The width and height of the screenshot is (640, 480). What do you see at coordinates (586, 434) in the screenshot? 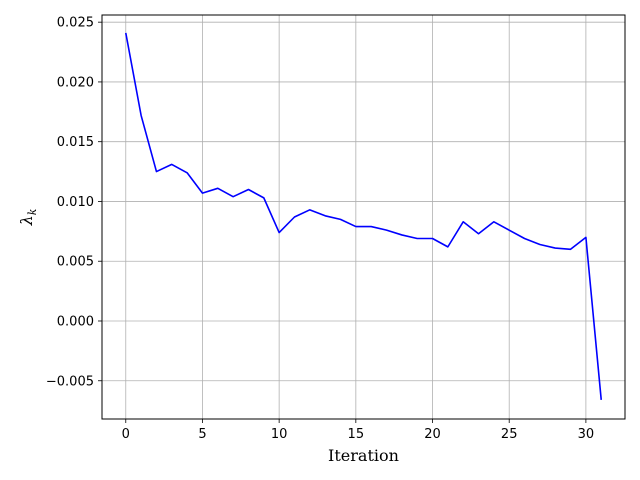
I see `x-tick-label: 30` at bounding box center [586, 434].